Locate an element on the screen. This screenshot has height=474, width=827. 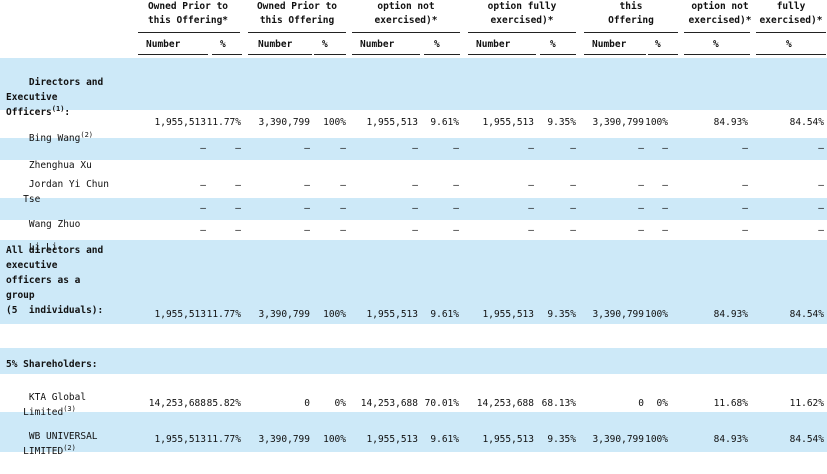
row-name: Li Li is located at coordinates (43, 247).